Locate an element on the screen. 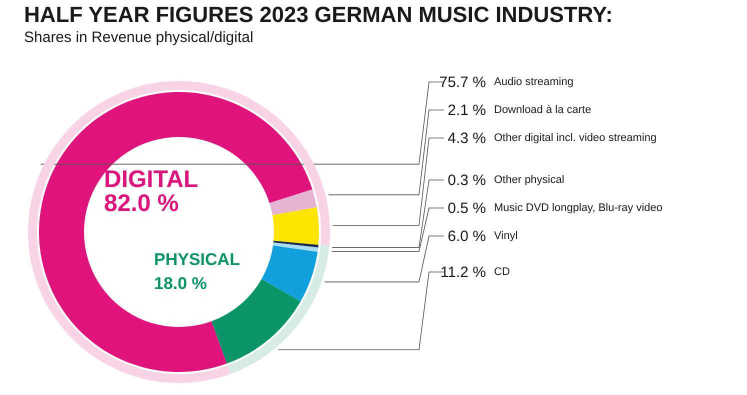 This screenshot has width=747, height=395. slice-label: Audio streaming is located at coordinates (534, 82).